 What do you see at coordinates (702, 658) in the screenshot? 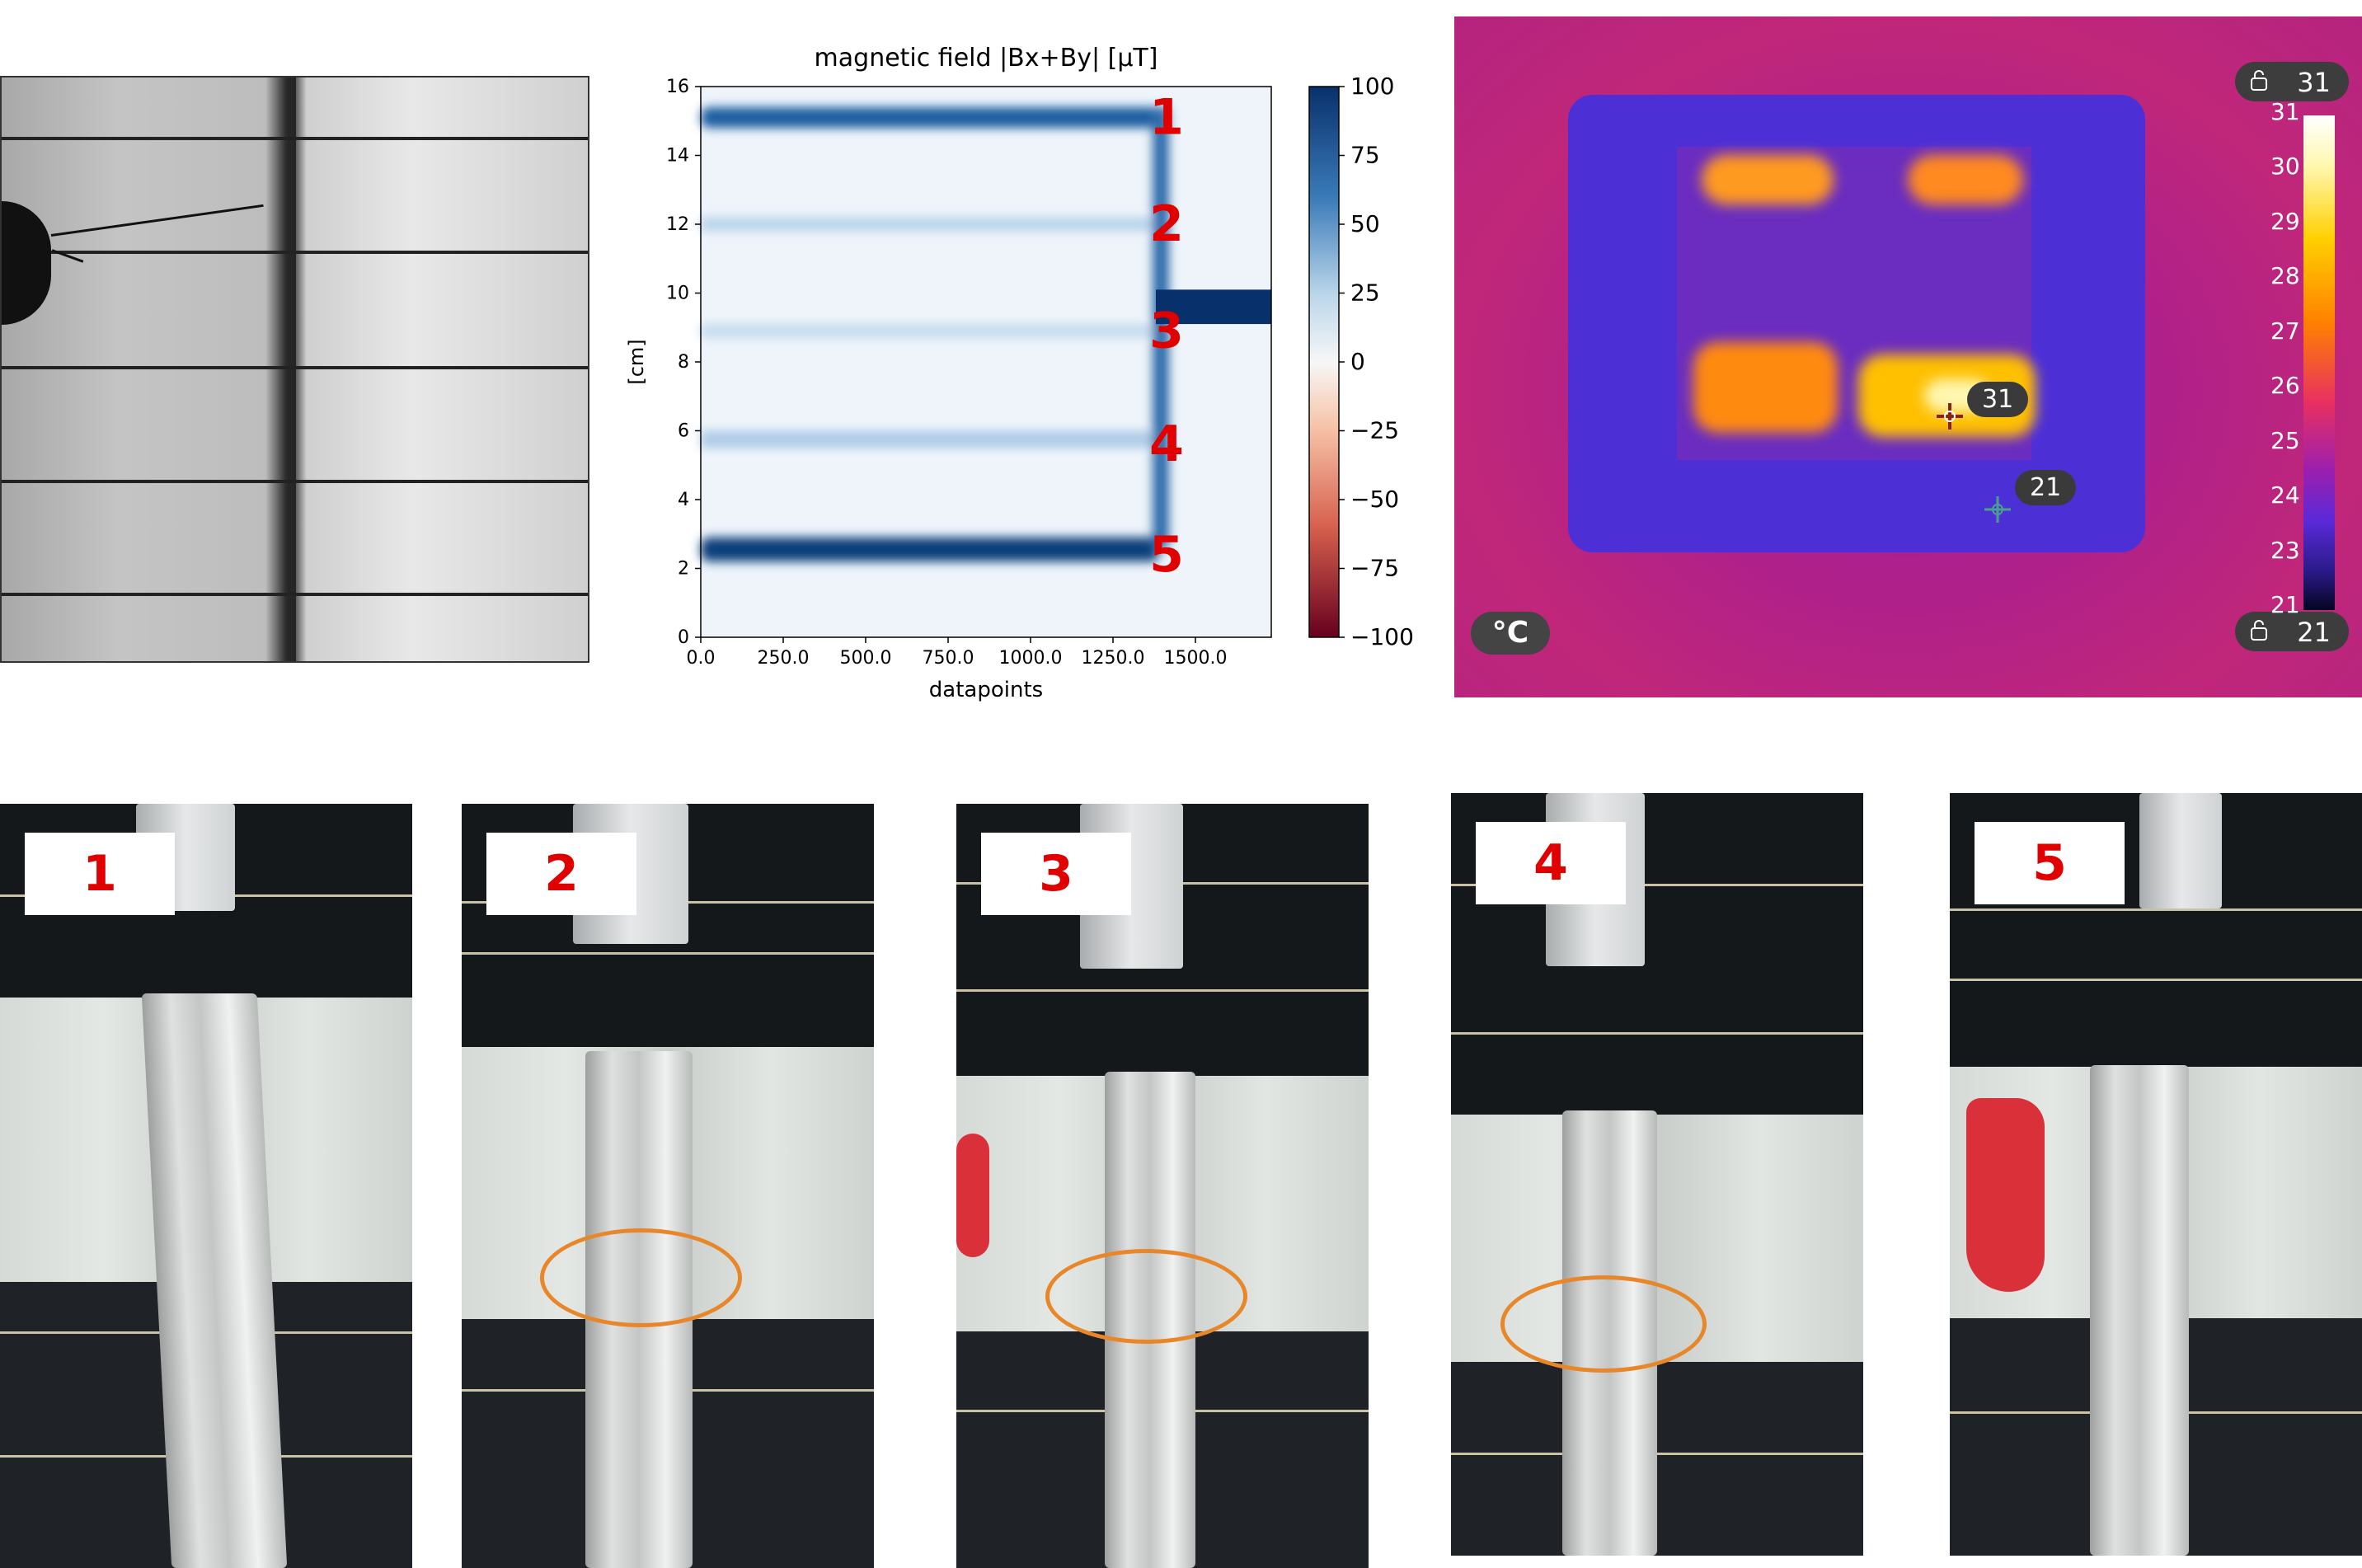
I see `x-tick-label: 0.0` at bounding box center [702, 658].